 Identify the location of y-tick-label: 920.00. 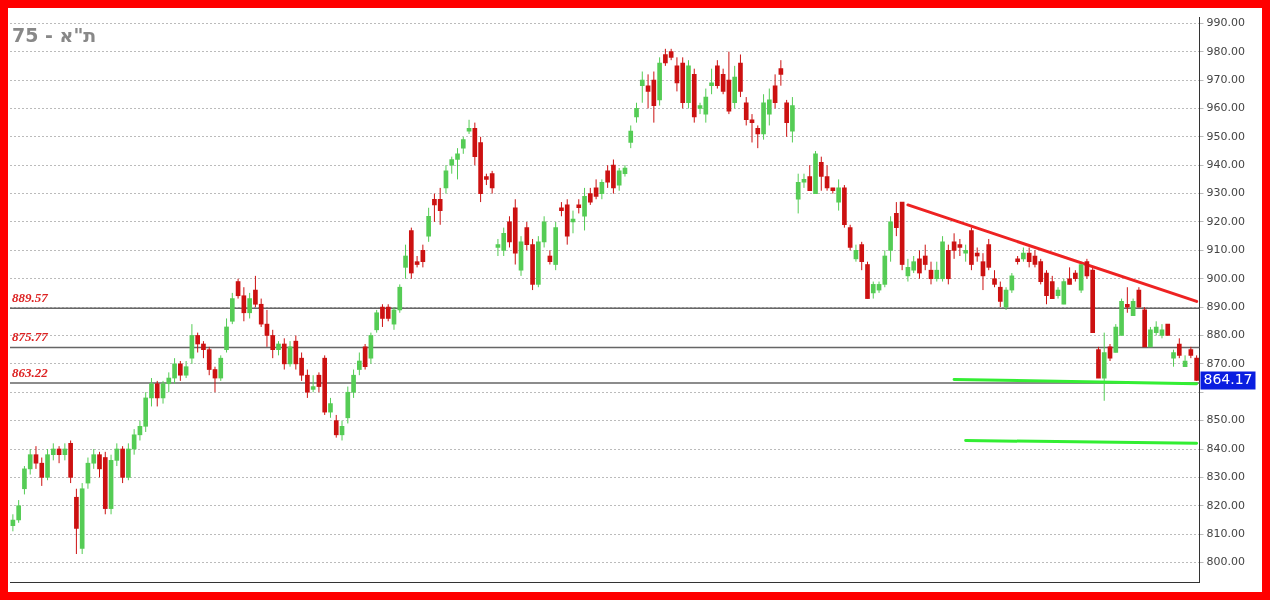
(1226, 221).